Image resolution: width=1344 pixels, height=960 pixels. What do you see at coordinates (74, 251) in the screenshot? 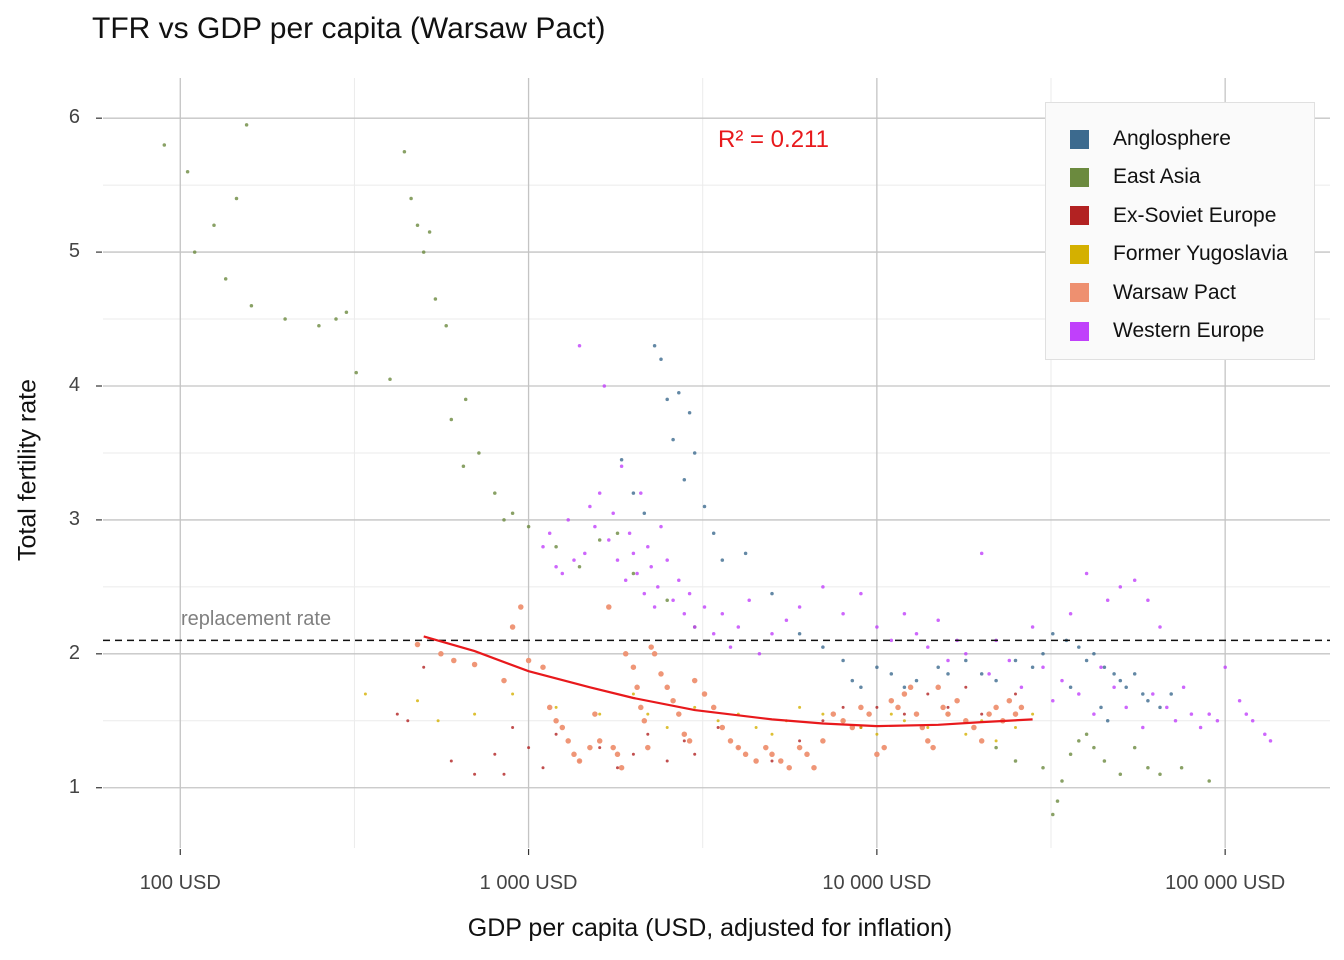
I see `y-tick-label: 5` at bounding box center [74, 251].